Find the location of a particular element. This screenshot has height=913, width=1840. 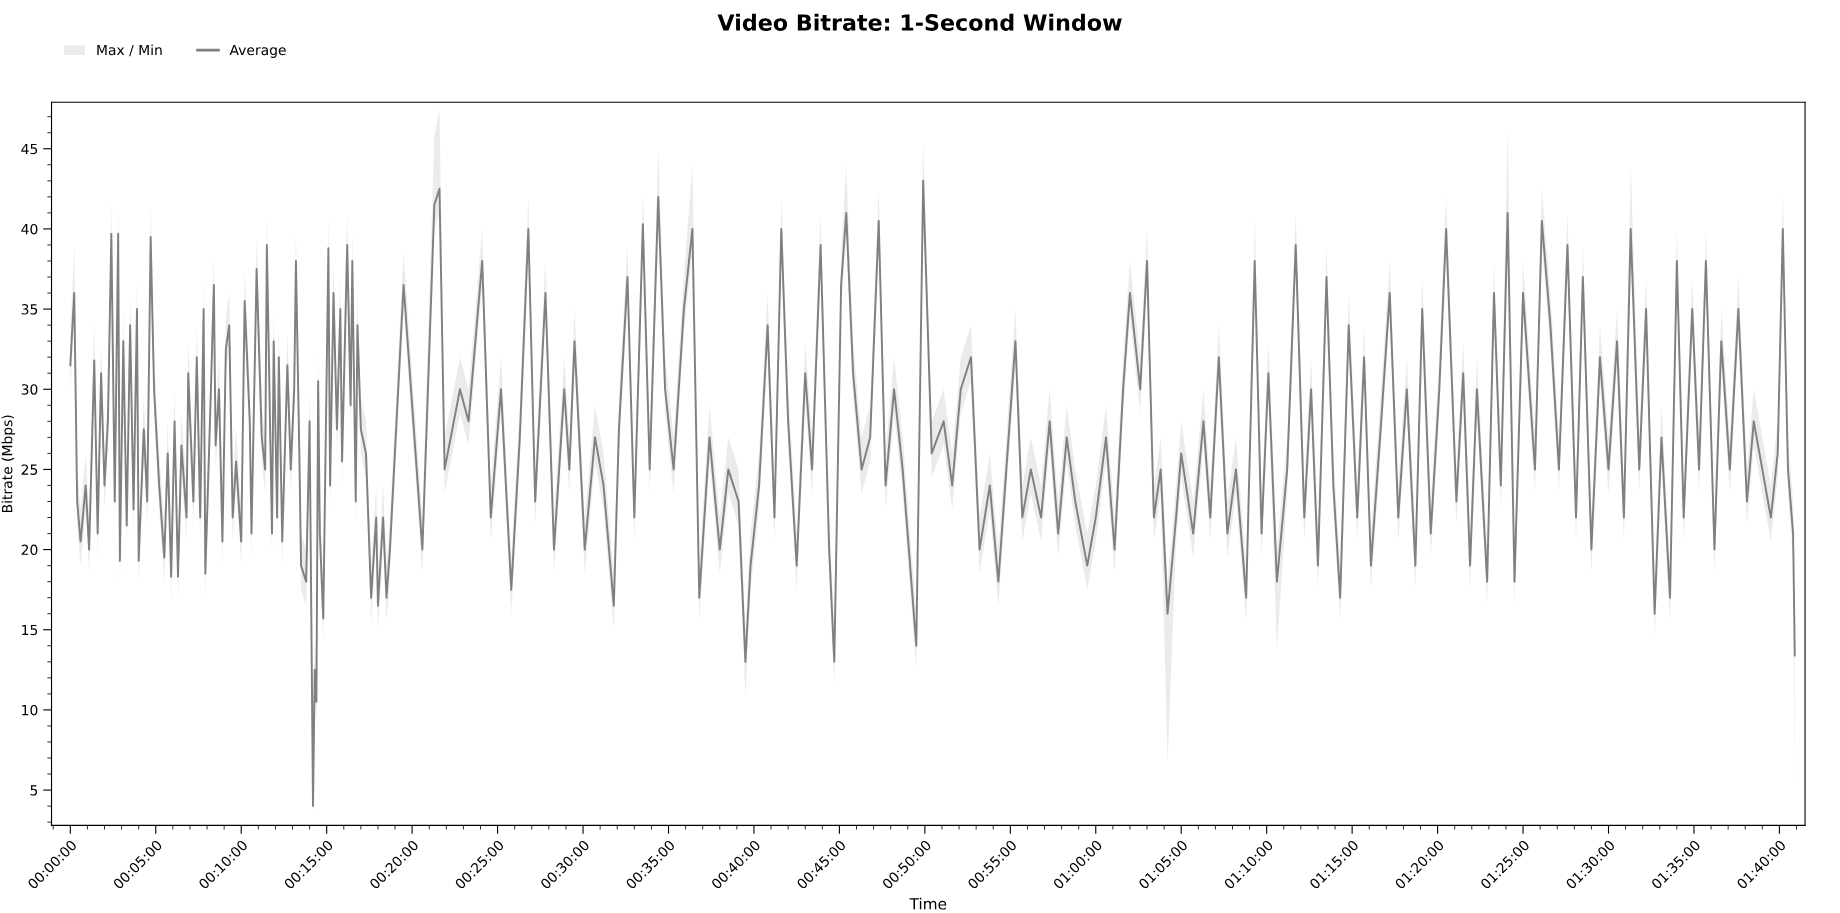

x-axis-title: Time is located at coordinates (928, 903).